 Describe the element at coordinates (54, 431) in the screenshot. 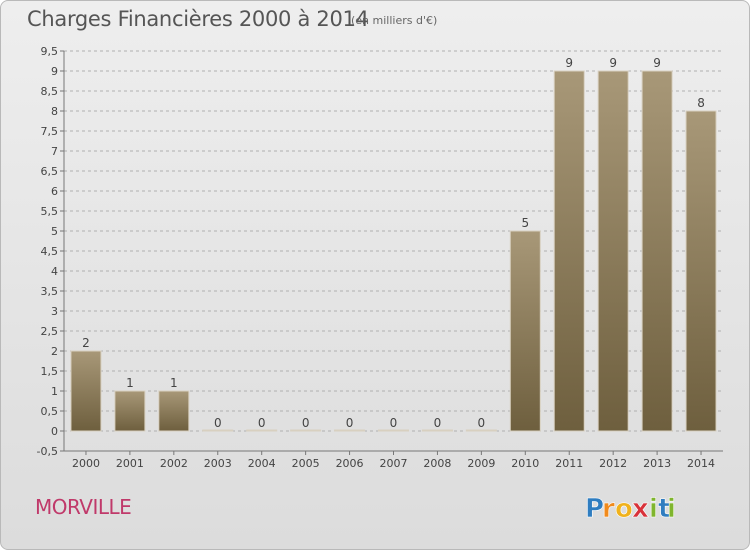

I see `y-tick-label: 0` at that location.